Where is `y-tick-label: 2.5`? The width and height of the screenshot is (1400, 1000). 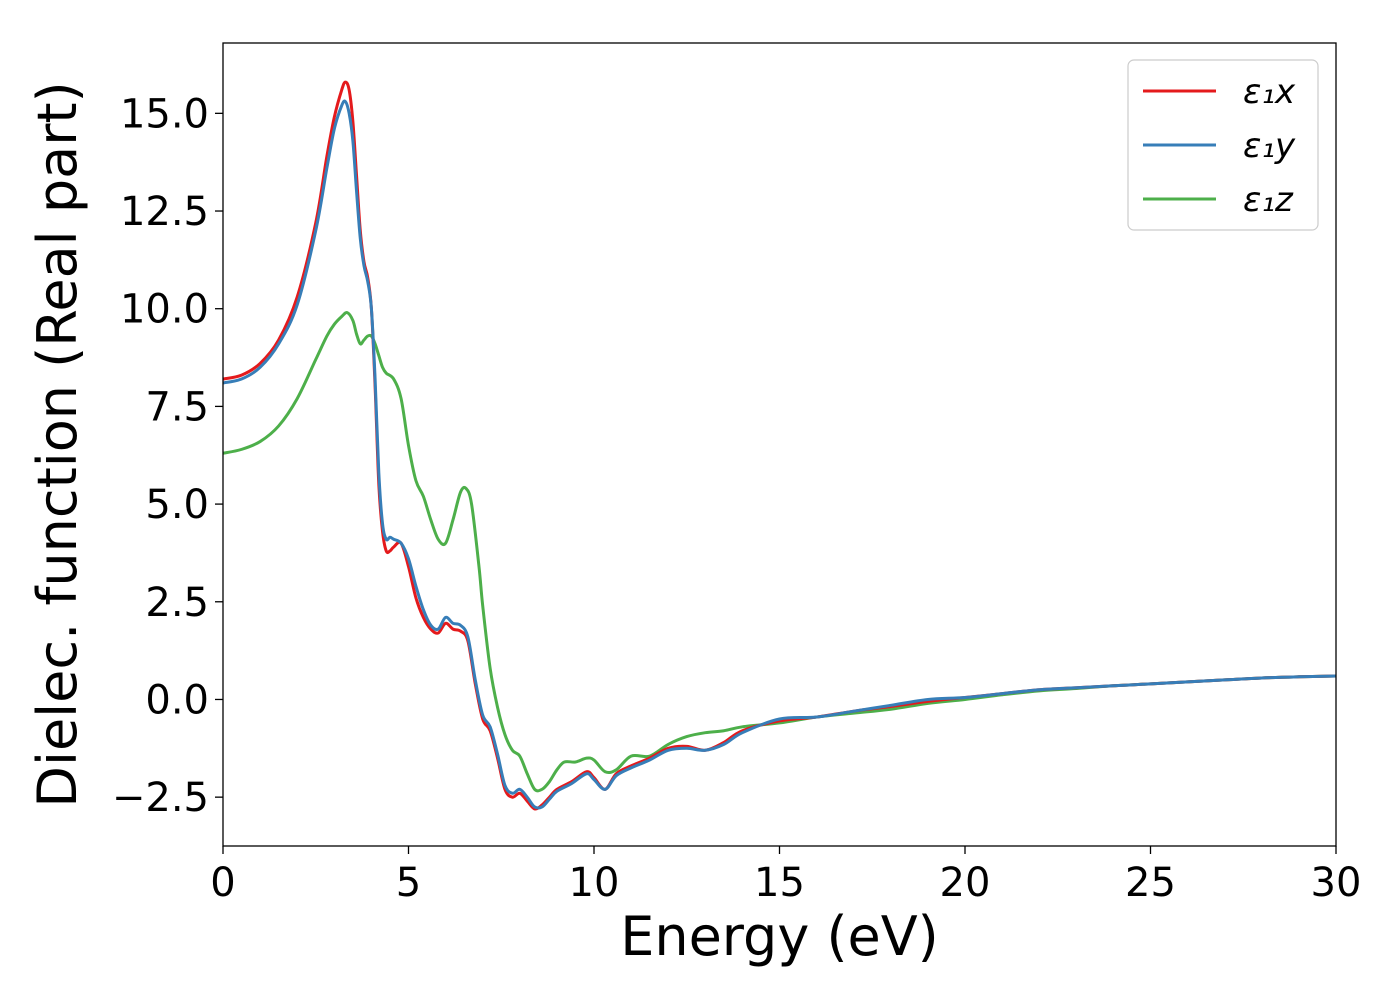
y-tick-label: 2.5 is located at coordinates (177, 603).